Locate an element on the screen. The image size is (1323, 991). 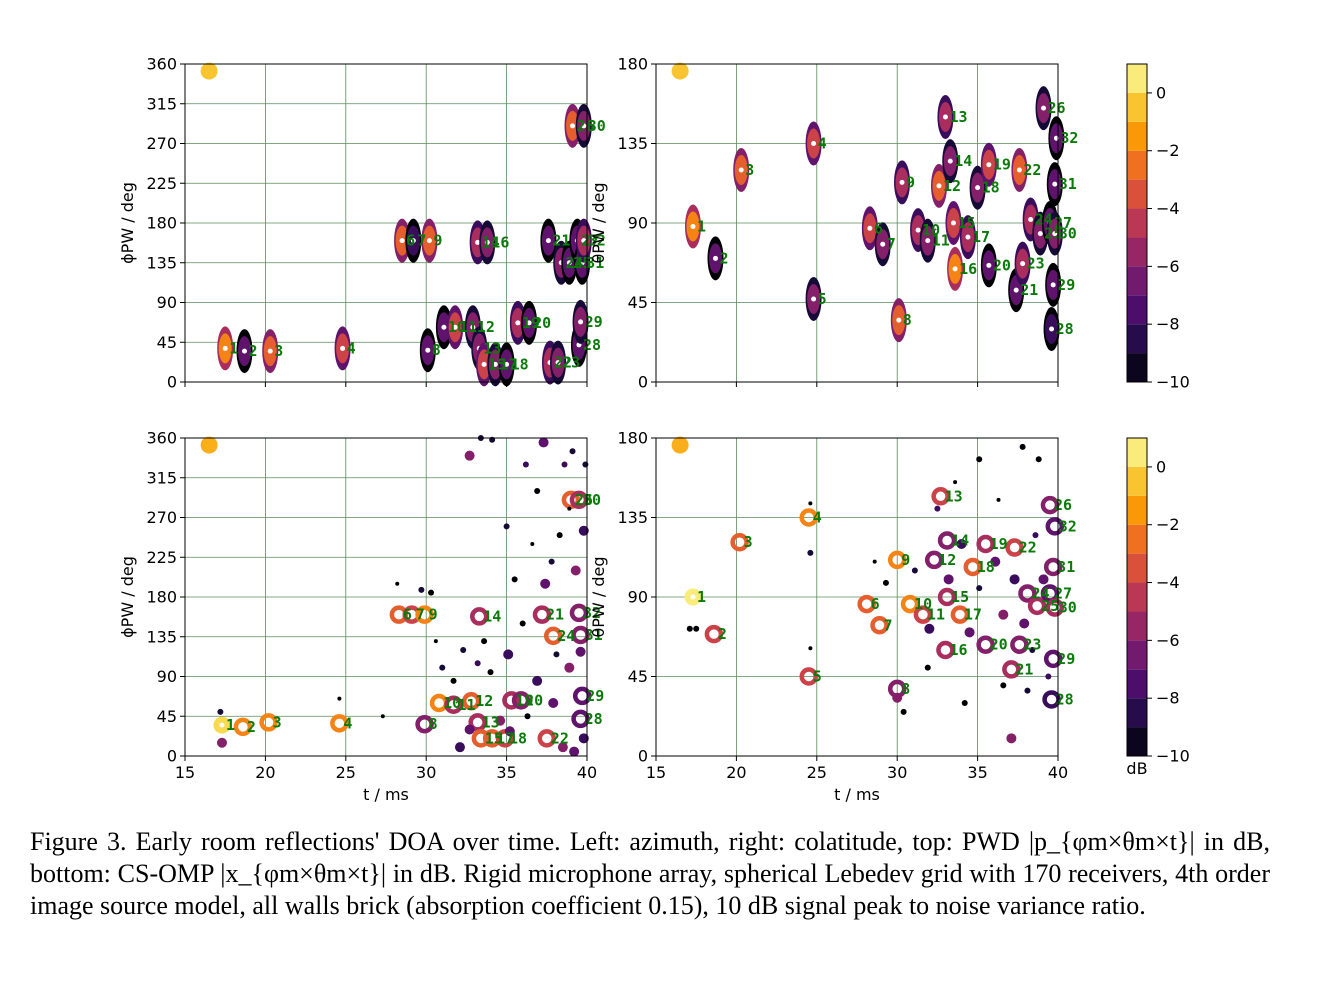
reflection-label: 6 is located at coordinates (410, 241).